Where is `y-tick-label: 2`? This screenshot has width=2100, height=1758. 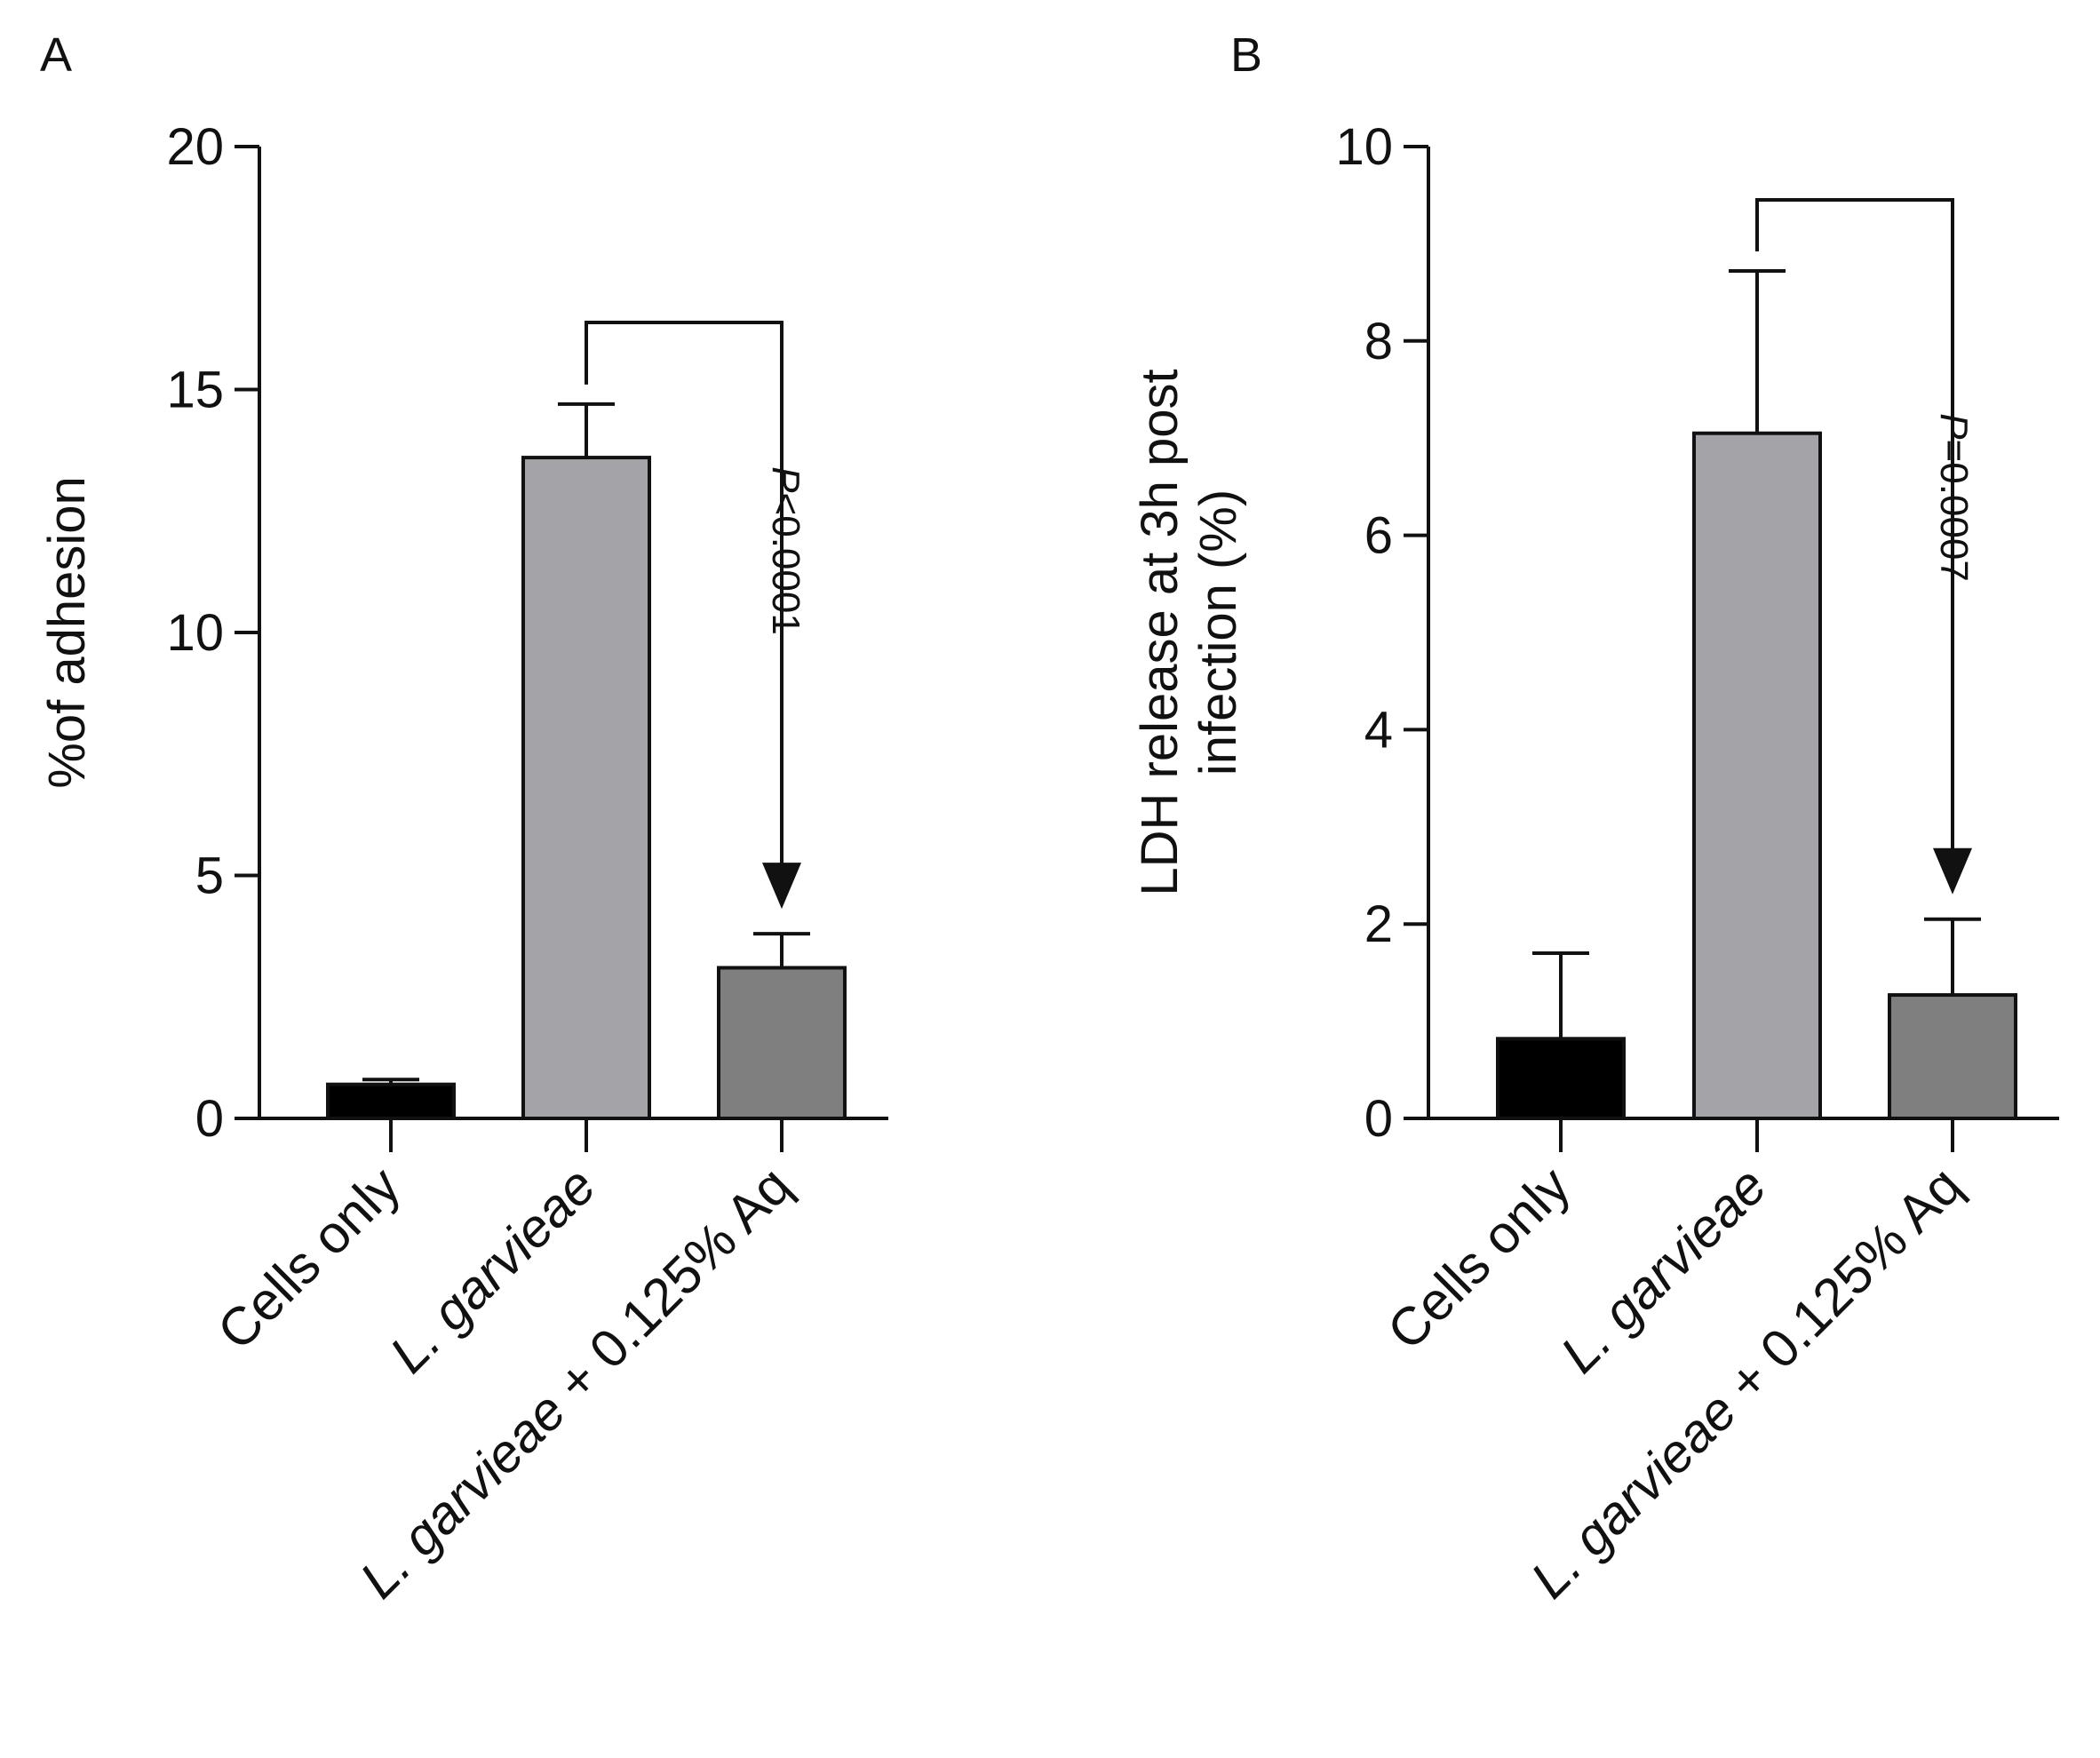 y-tick-label: 2 is located at coordinates (1378, 924).